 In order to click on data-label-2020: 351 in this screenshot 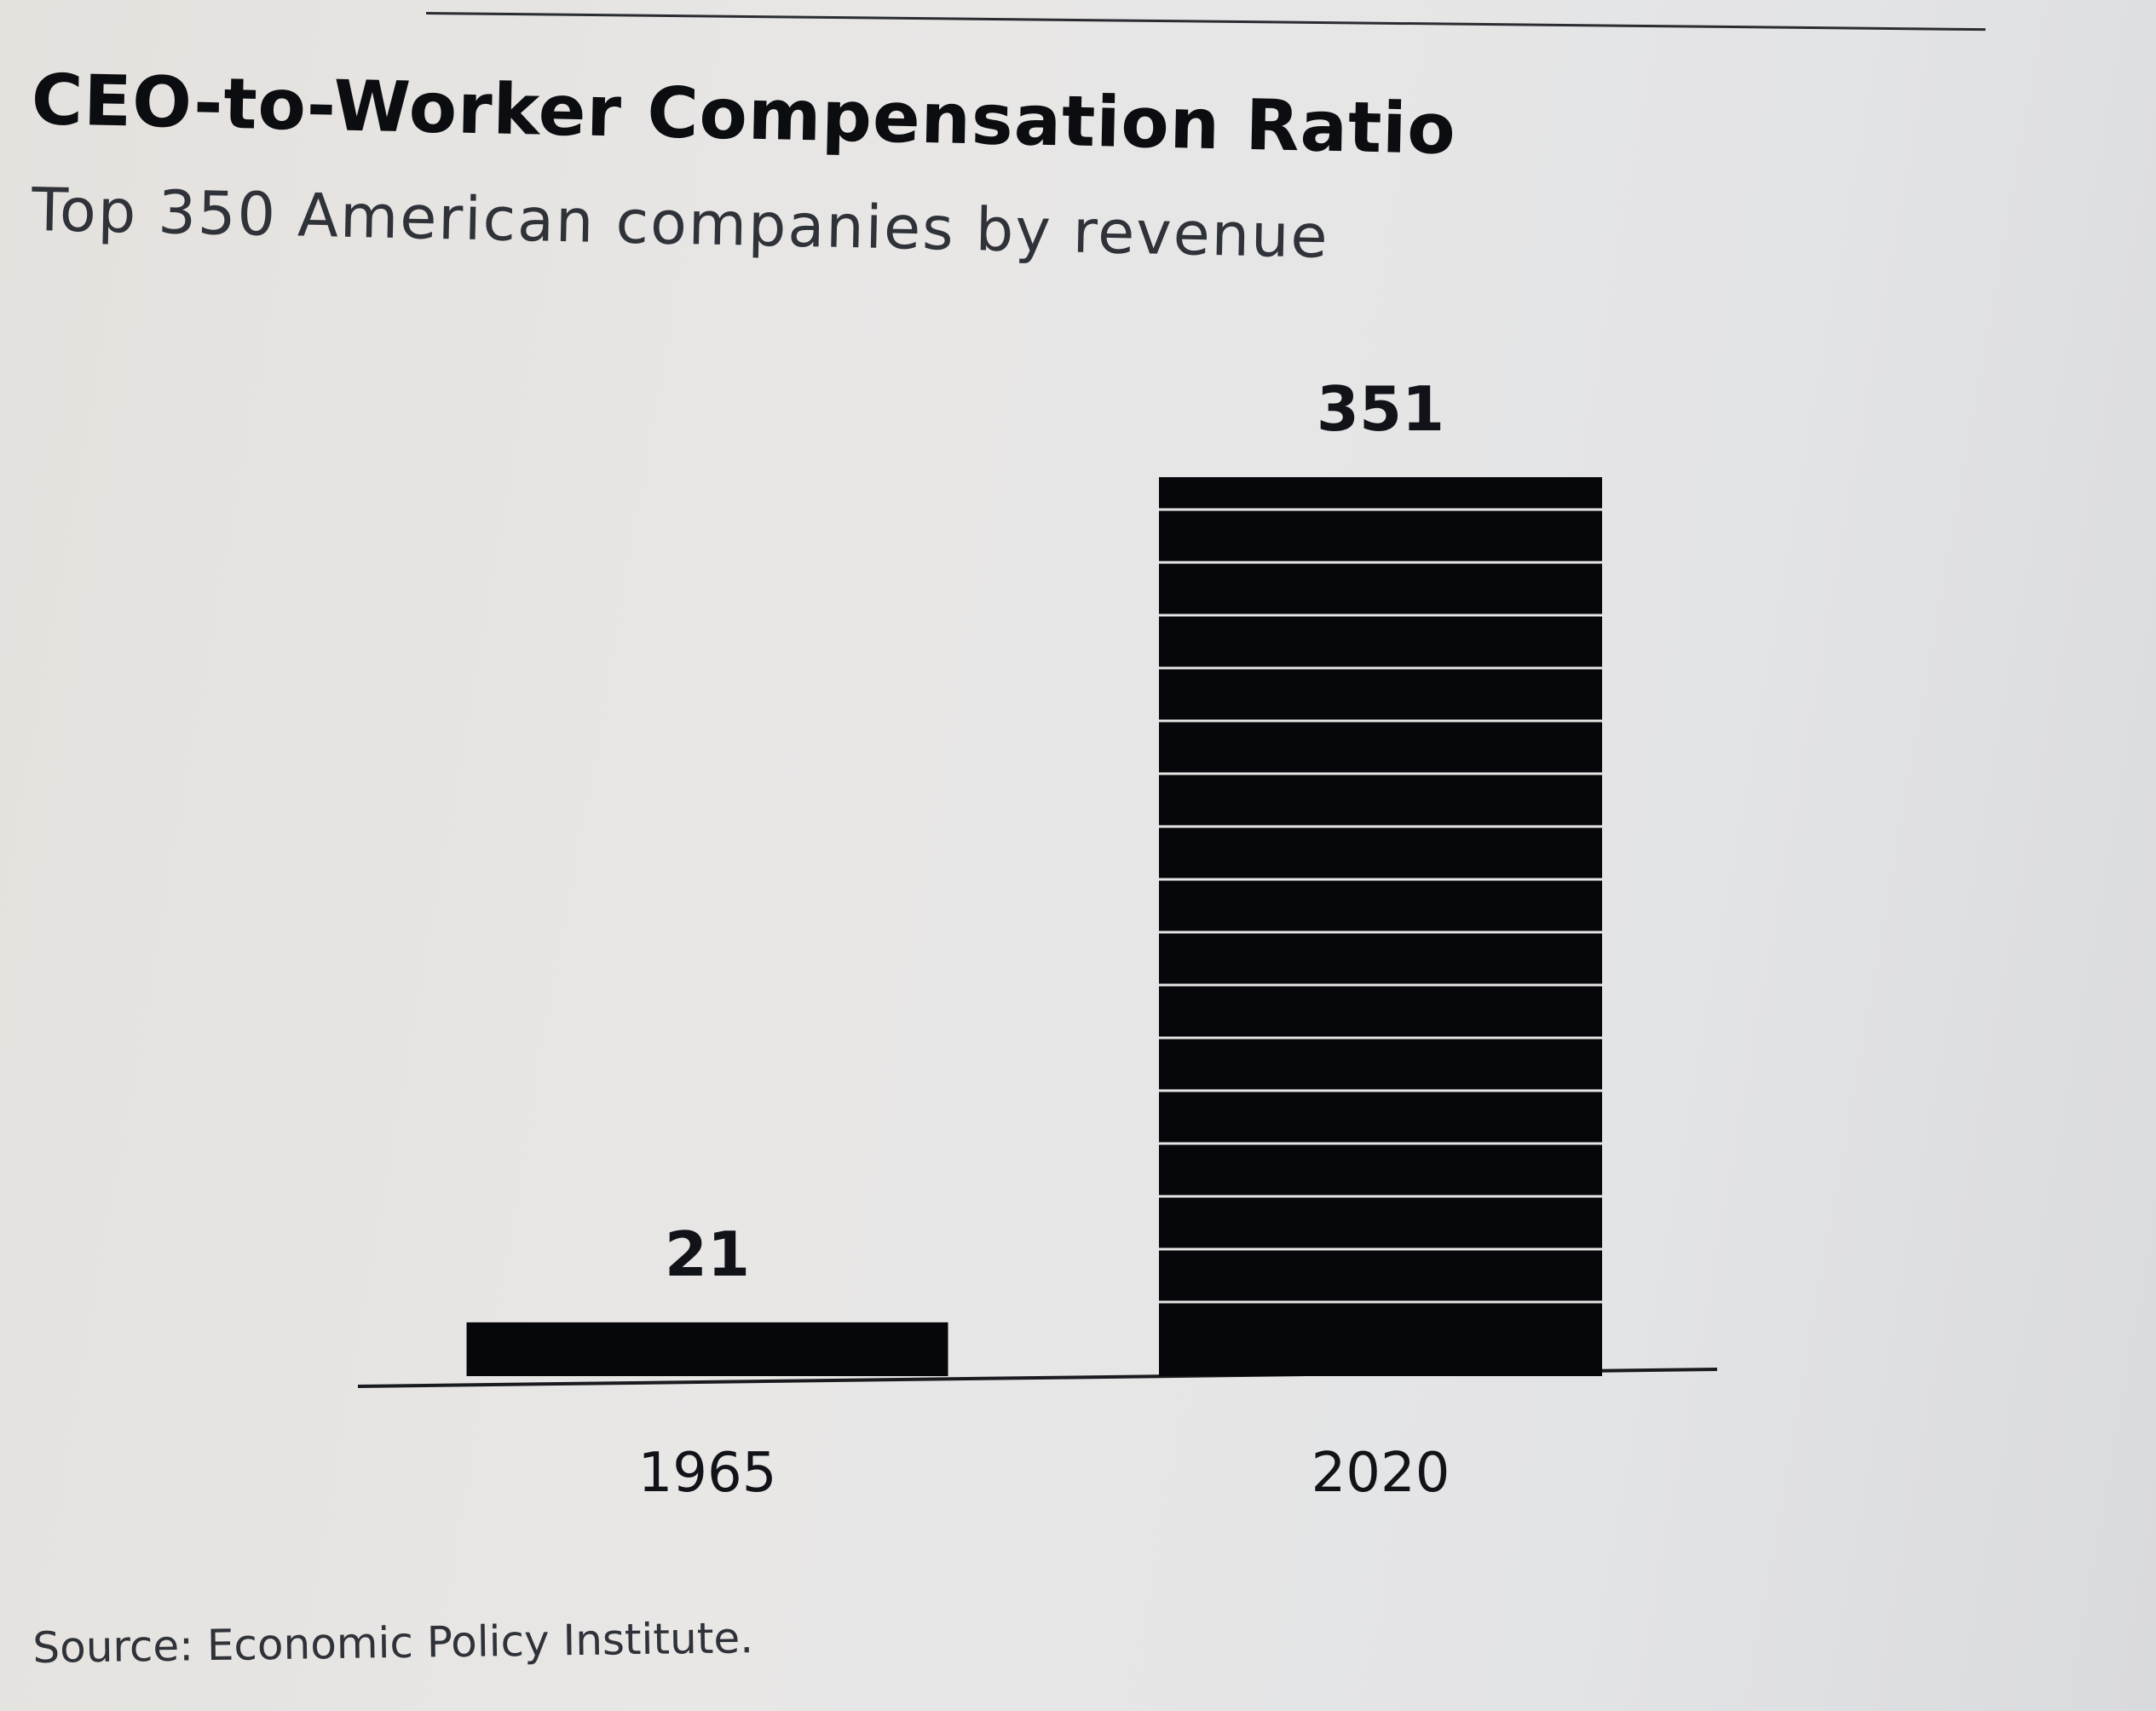, I will do `click(1380, 409)`.